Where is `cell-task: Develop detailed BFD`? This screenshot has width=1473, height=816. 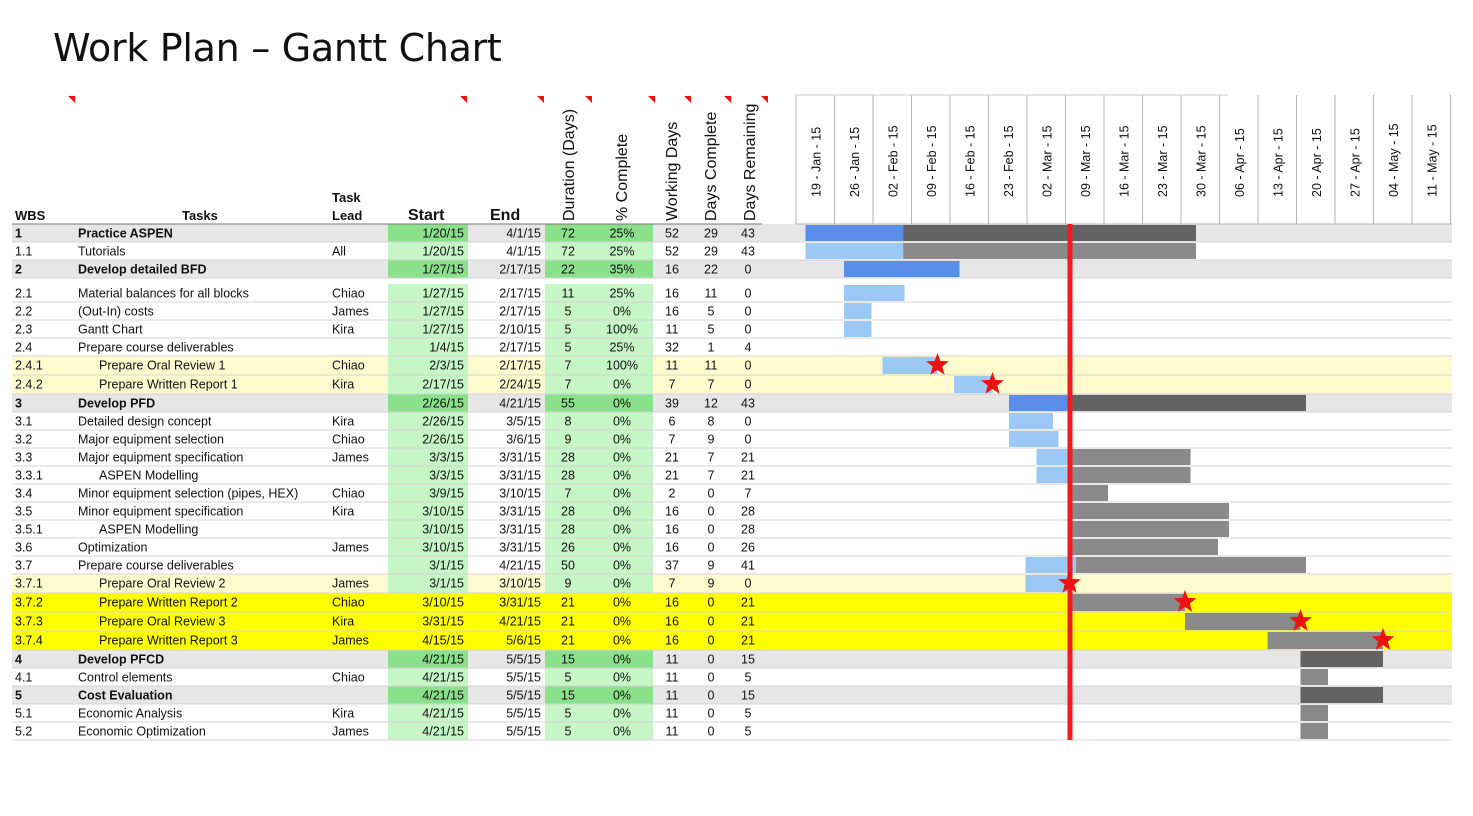
cell-task: Develop detailed BFD is located at coordinates (142, 270).